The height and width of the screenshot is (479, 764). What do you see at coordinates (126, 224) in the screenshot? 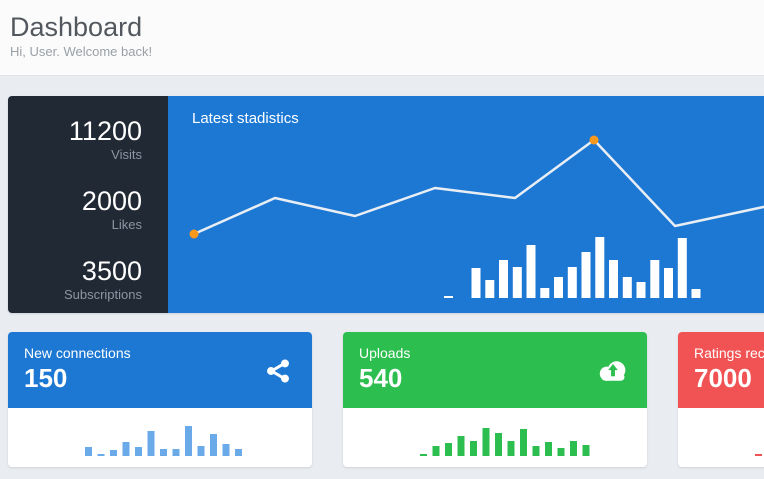
I see `likes-label: Likes` at bounding box center [126, 224].